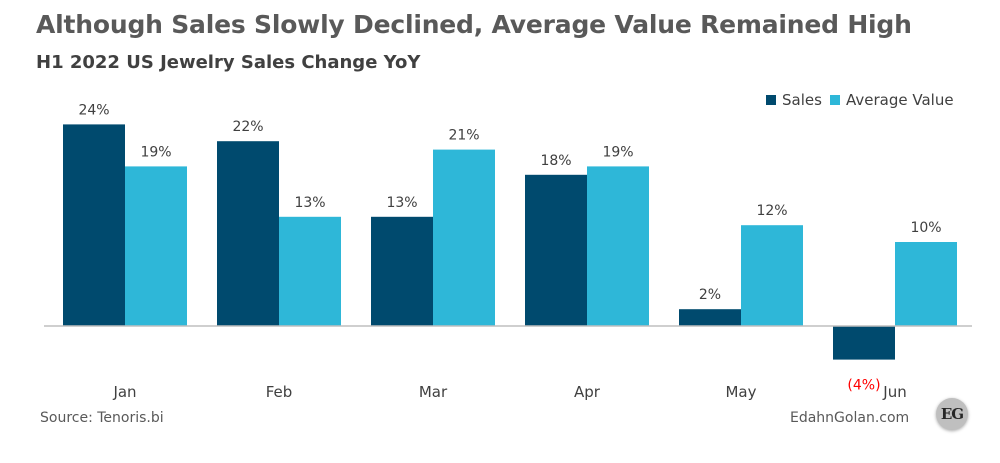 The image size is (1000, 463). I want to click on legend-average-value-label: Average Value, so click(900, 100).